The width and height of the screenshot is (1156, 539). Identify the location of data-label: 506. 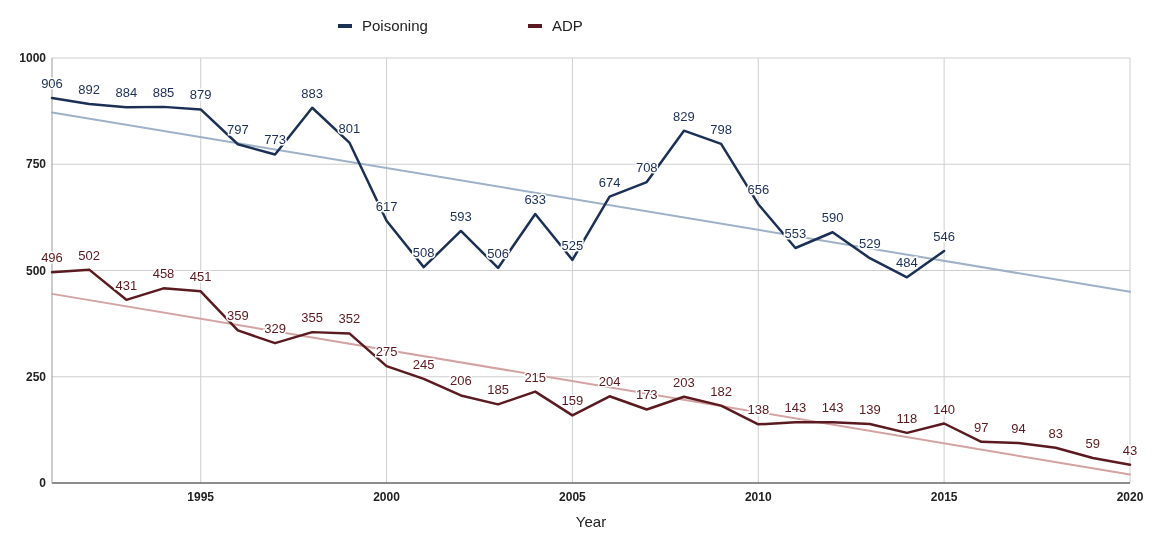
(498, 253).